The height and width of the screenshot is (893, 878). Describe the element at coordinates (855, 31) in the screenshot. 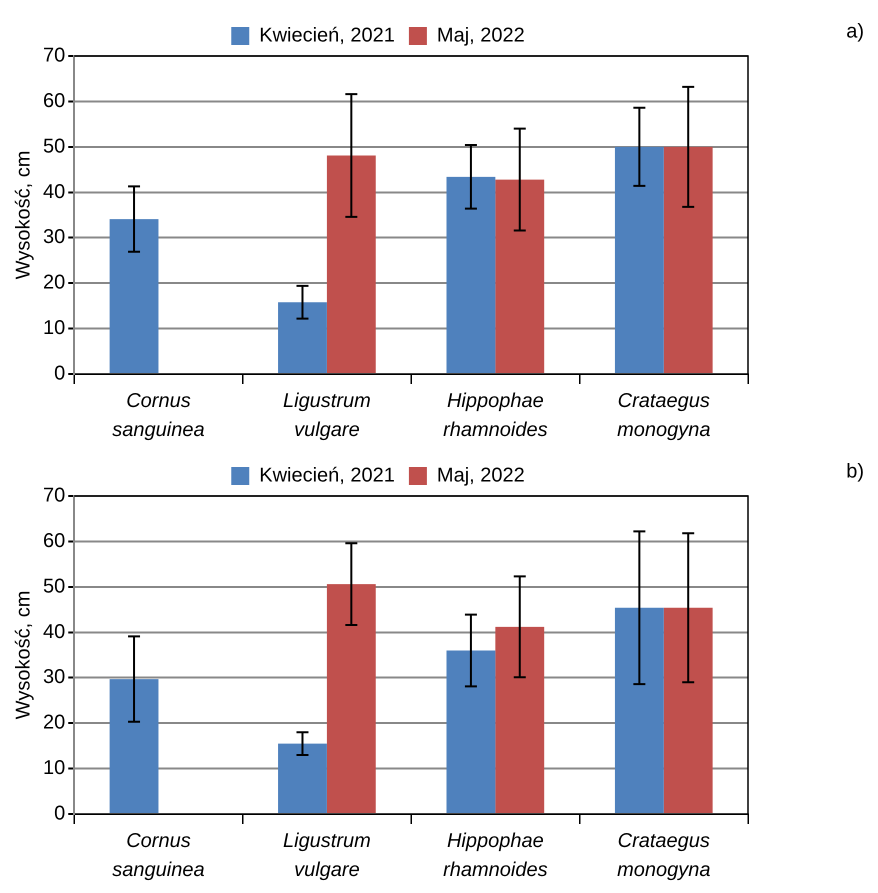

I see `text: a)` at that location.